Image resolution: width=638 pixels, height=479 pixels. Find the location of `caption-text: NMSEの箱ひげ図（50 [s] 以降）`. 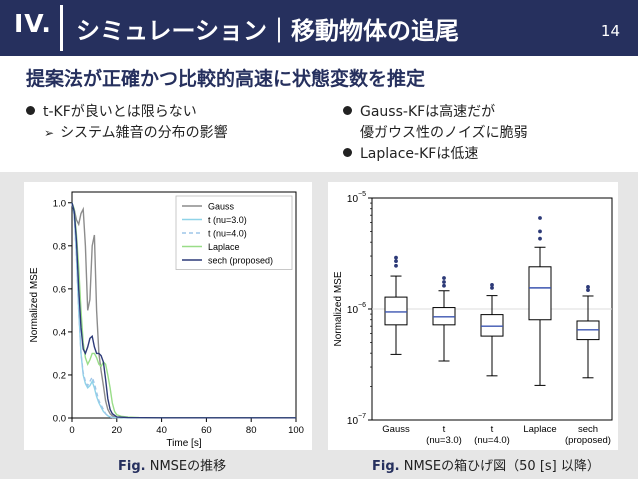

caption-text: NMSEの箱ひげ図（50 [s] 以降） is located at coordinates (501, 466).